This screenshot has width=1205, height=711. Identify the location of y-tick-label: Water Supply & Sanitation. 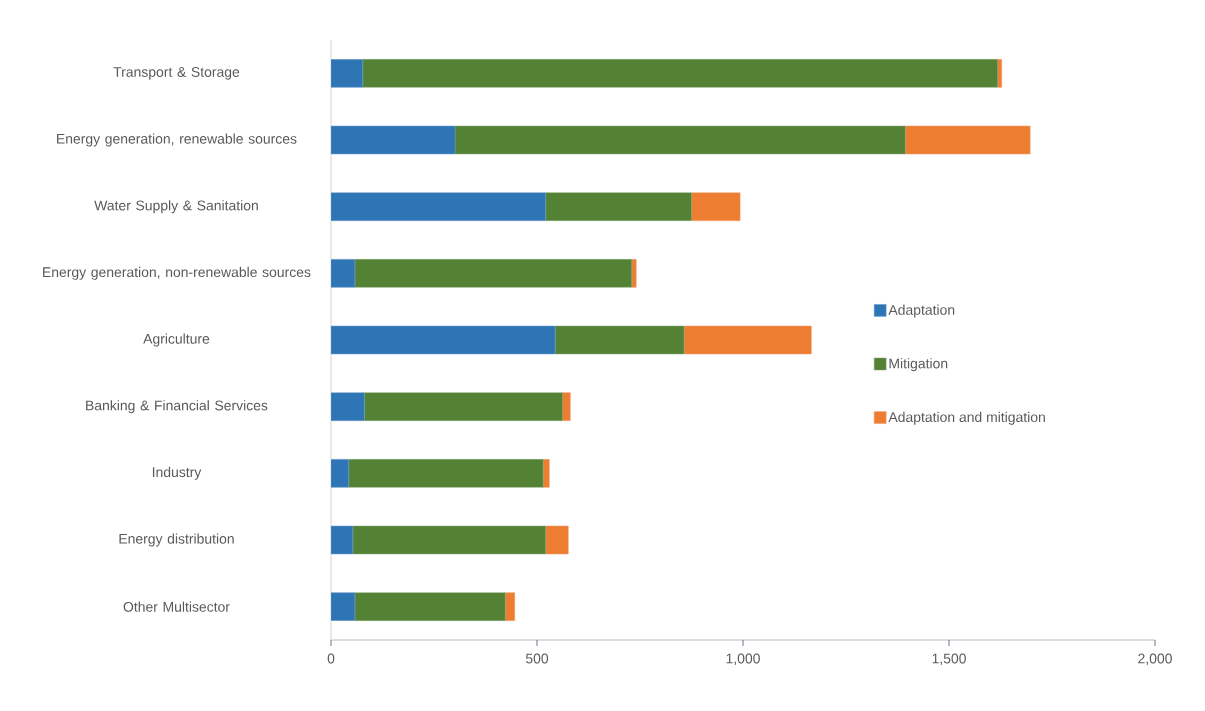
(176, 207).